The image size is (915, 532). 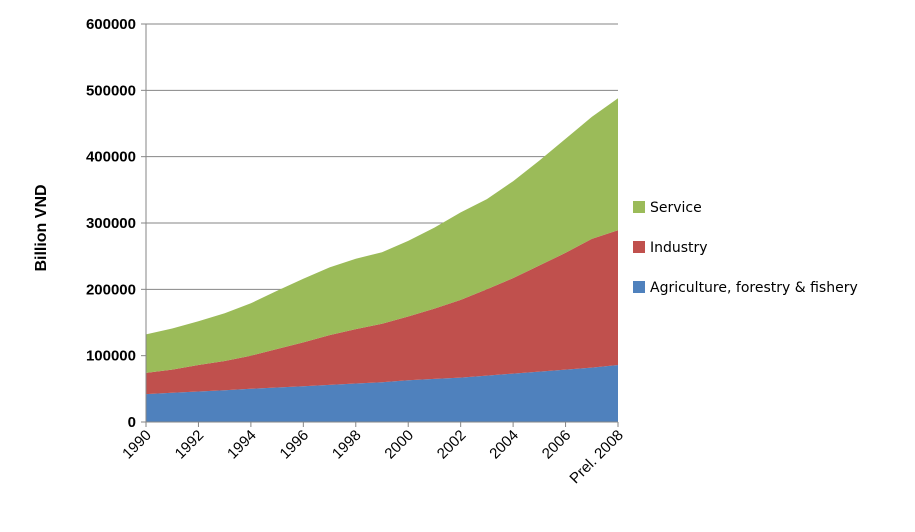 What do you see at coordinates (111, 157) in the screenshot?
I see `y-tick-label: 400000` at bounding box center [111, 157].